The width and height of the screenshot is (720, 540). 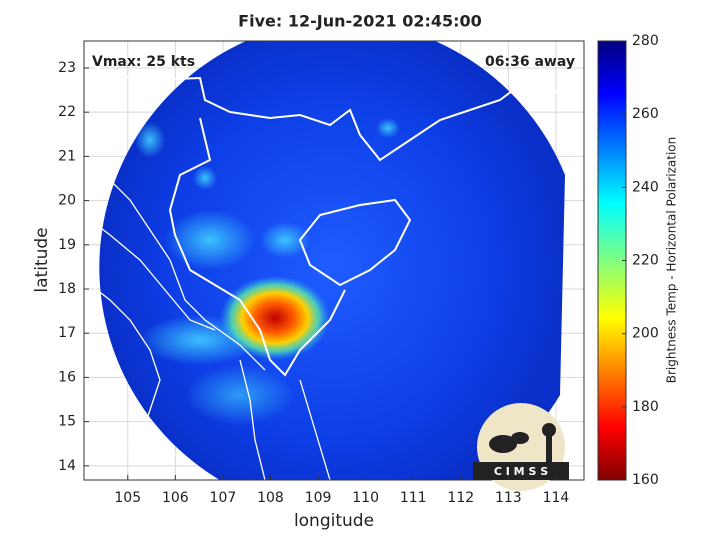 I want to click on x-tick-label: 106, so click(x=175, y=498).